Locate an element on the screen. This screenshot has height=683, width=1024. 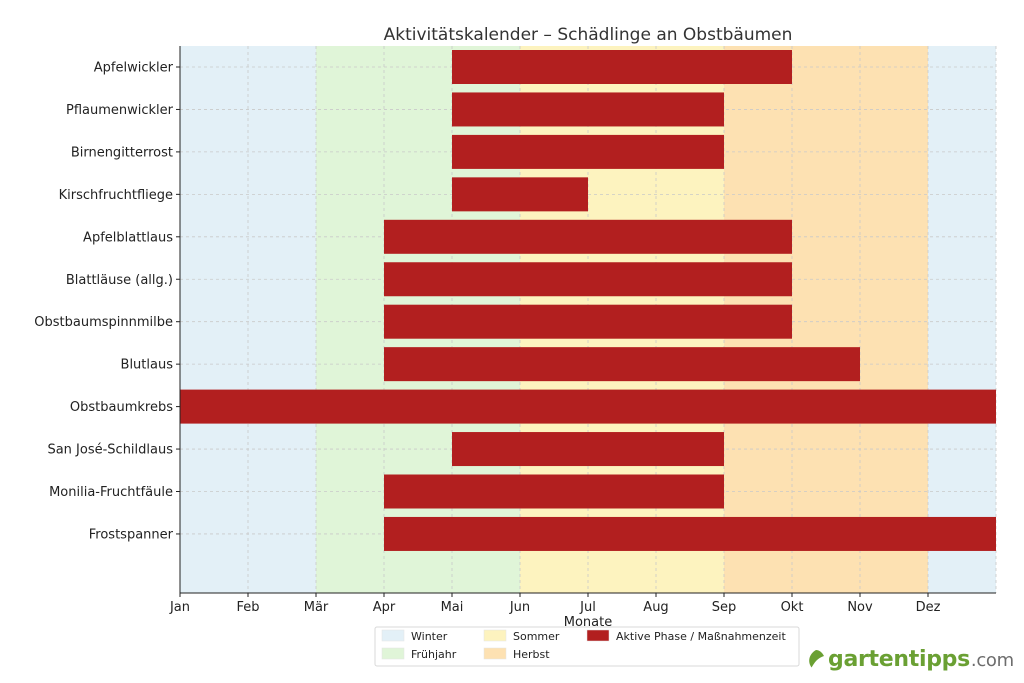
x-axis-labels: Jan Feb Mär Apr Mai Jun Jul Aug Sep Okt Nov Dez is located at coordinates (555, 604).